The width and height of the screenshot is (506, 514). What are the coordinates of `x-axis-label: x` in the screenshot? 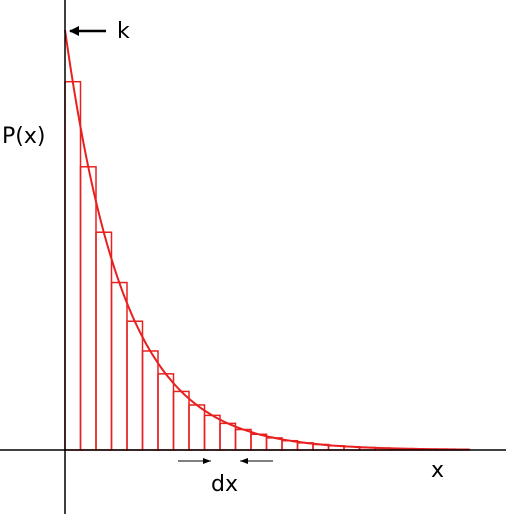 It's located at (437, 470).